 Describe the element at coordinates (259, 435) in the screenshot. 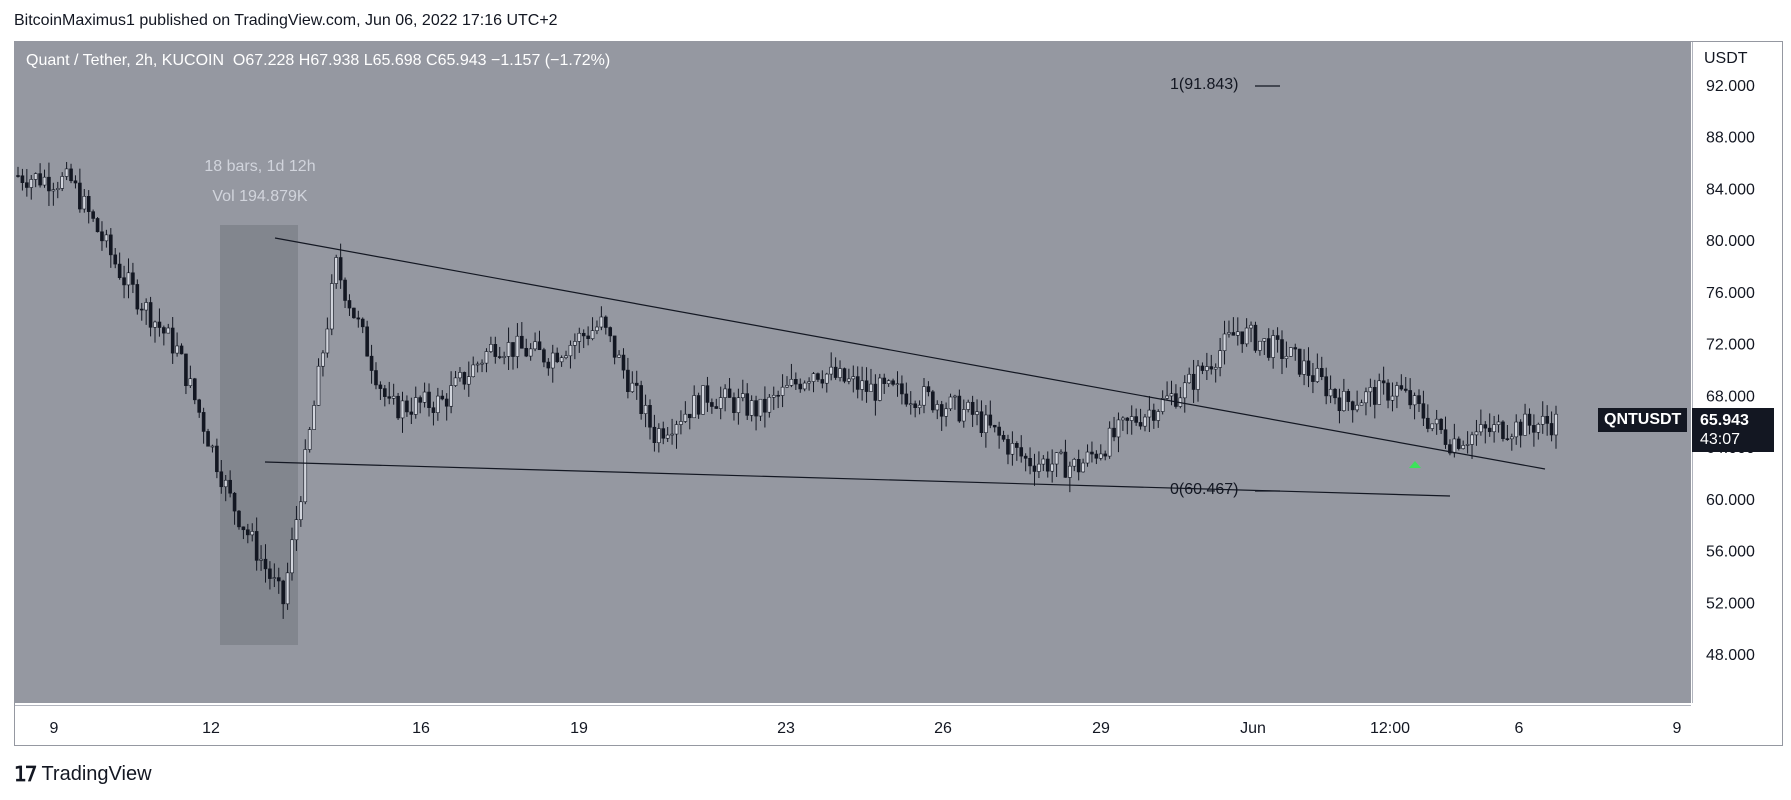

I see `range-measure-box` at that location.